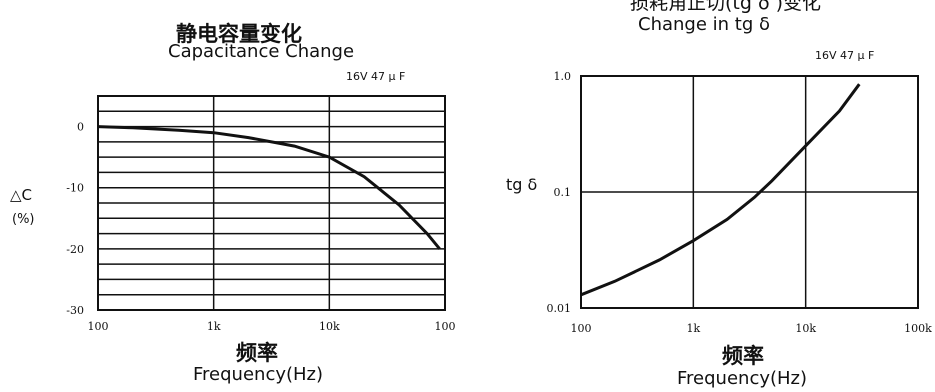 This screenshot has height=392, width=935. I want to click on y-tick-label: -20, so click(75, 249).